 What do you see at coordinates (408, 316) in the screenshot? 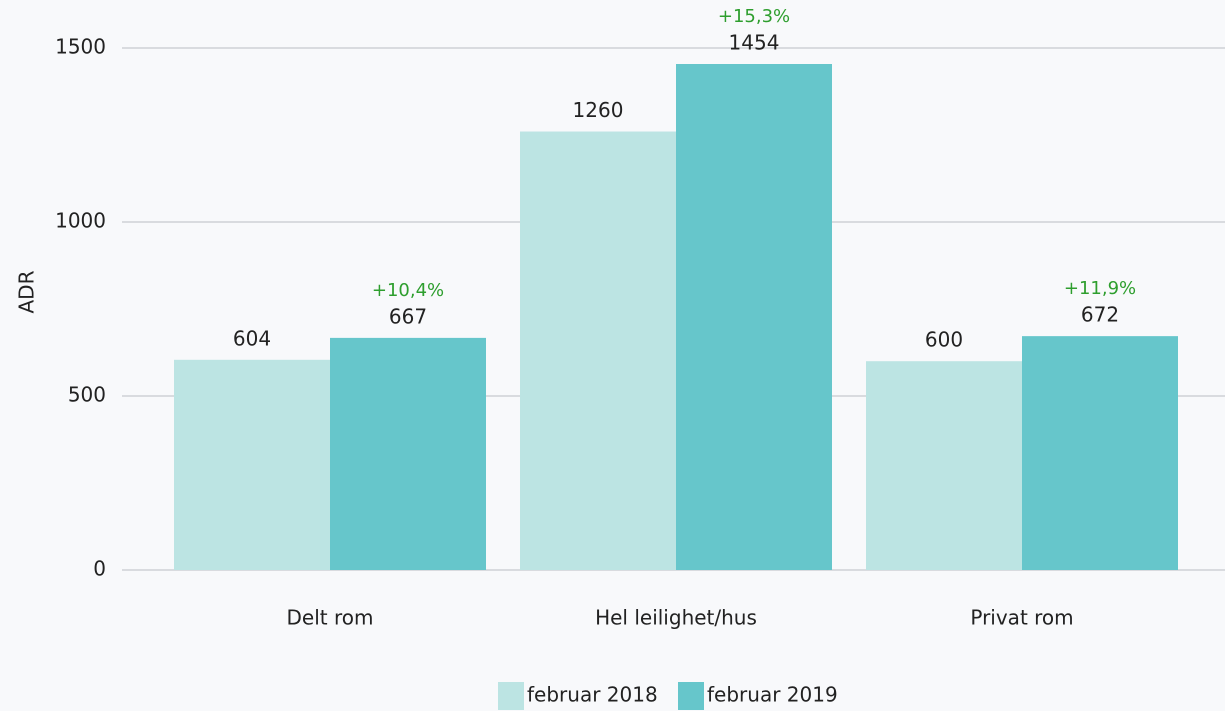
I see `value-label: 667` at bounding box center [408, 316].